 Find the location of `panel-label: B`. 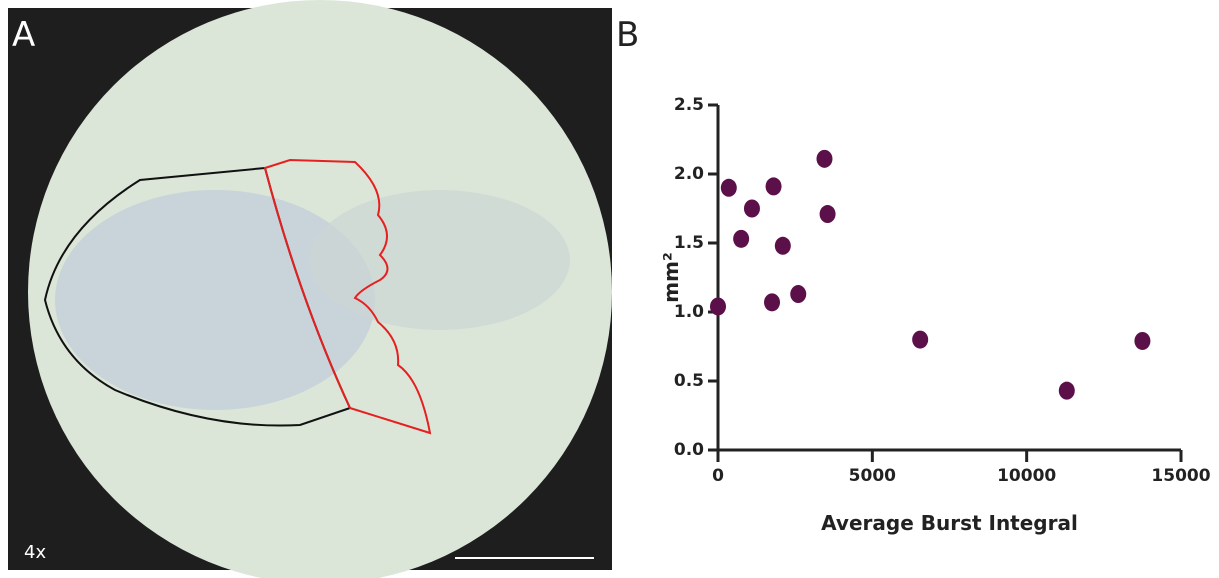

panel-label: B is located at coordinates (627, 35).